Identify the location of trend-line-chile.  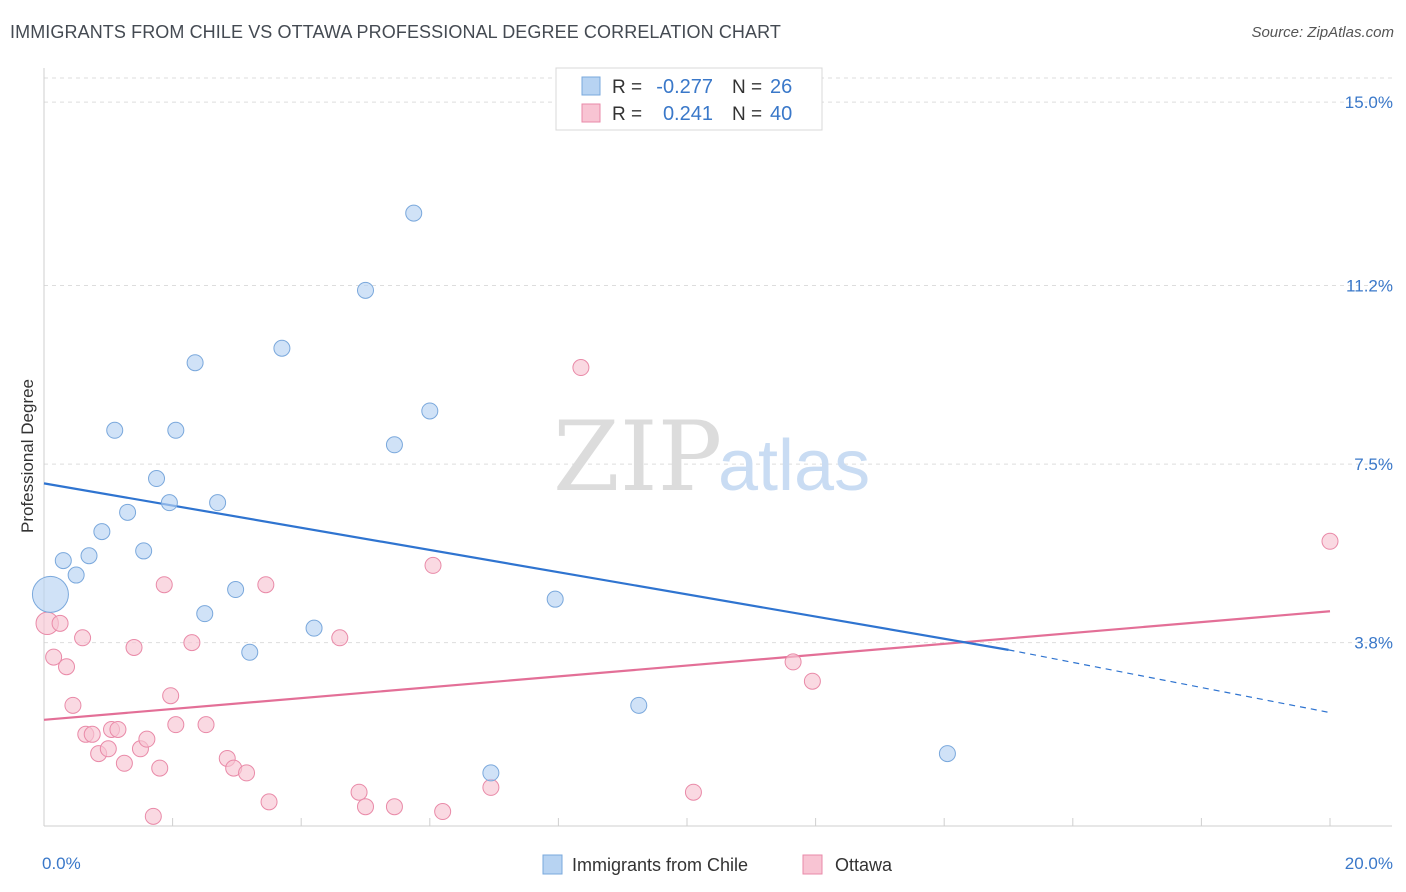
(526, 566).